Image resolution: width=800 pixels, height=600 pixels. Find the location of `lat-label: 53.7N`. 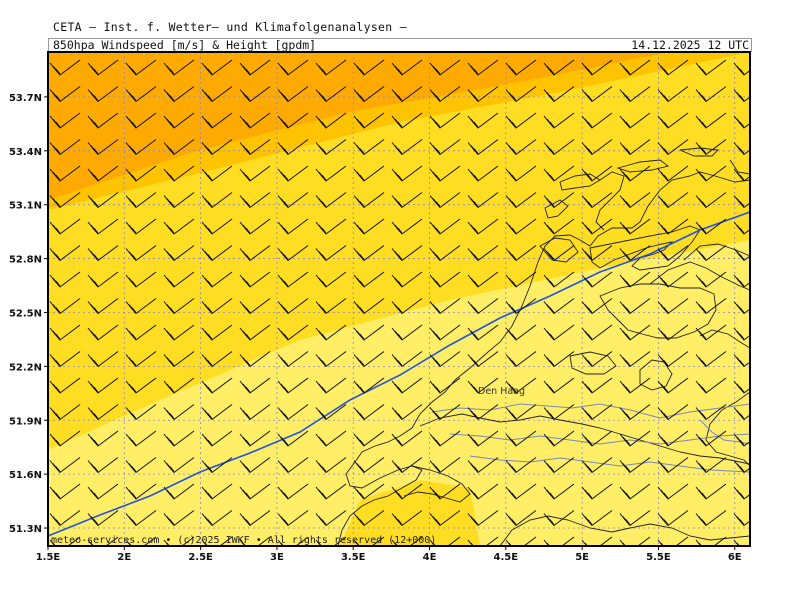

lat-label: 53.7N is located at coordinates (25, 98).